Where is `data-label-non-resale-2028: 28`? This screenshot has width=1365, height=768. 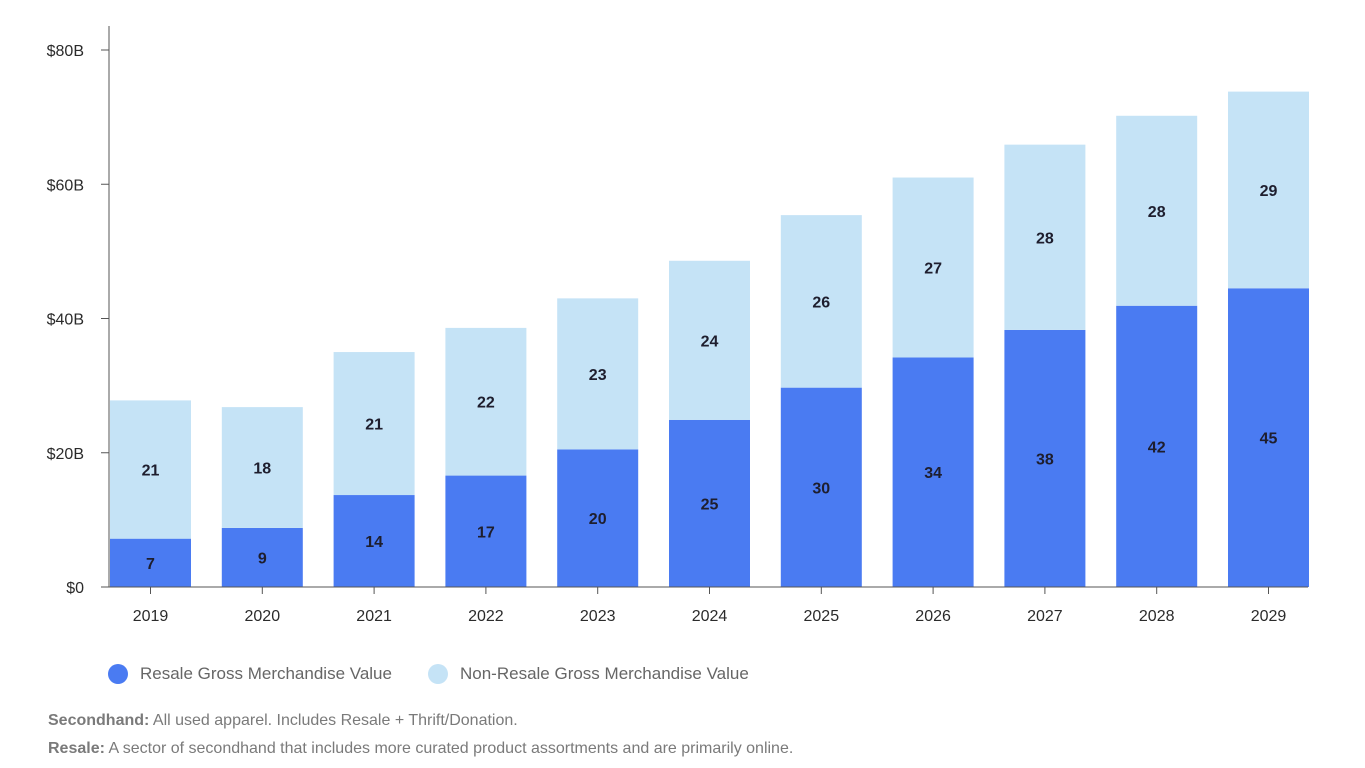
data-label-non-resale-2028: 28 is located at coordinates (1157, 212).